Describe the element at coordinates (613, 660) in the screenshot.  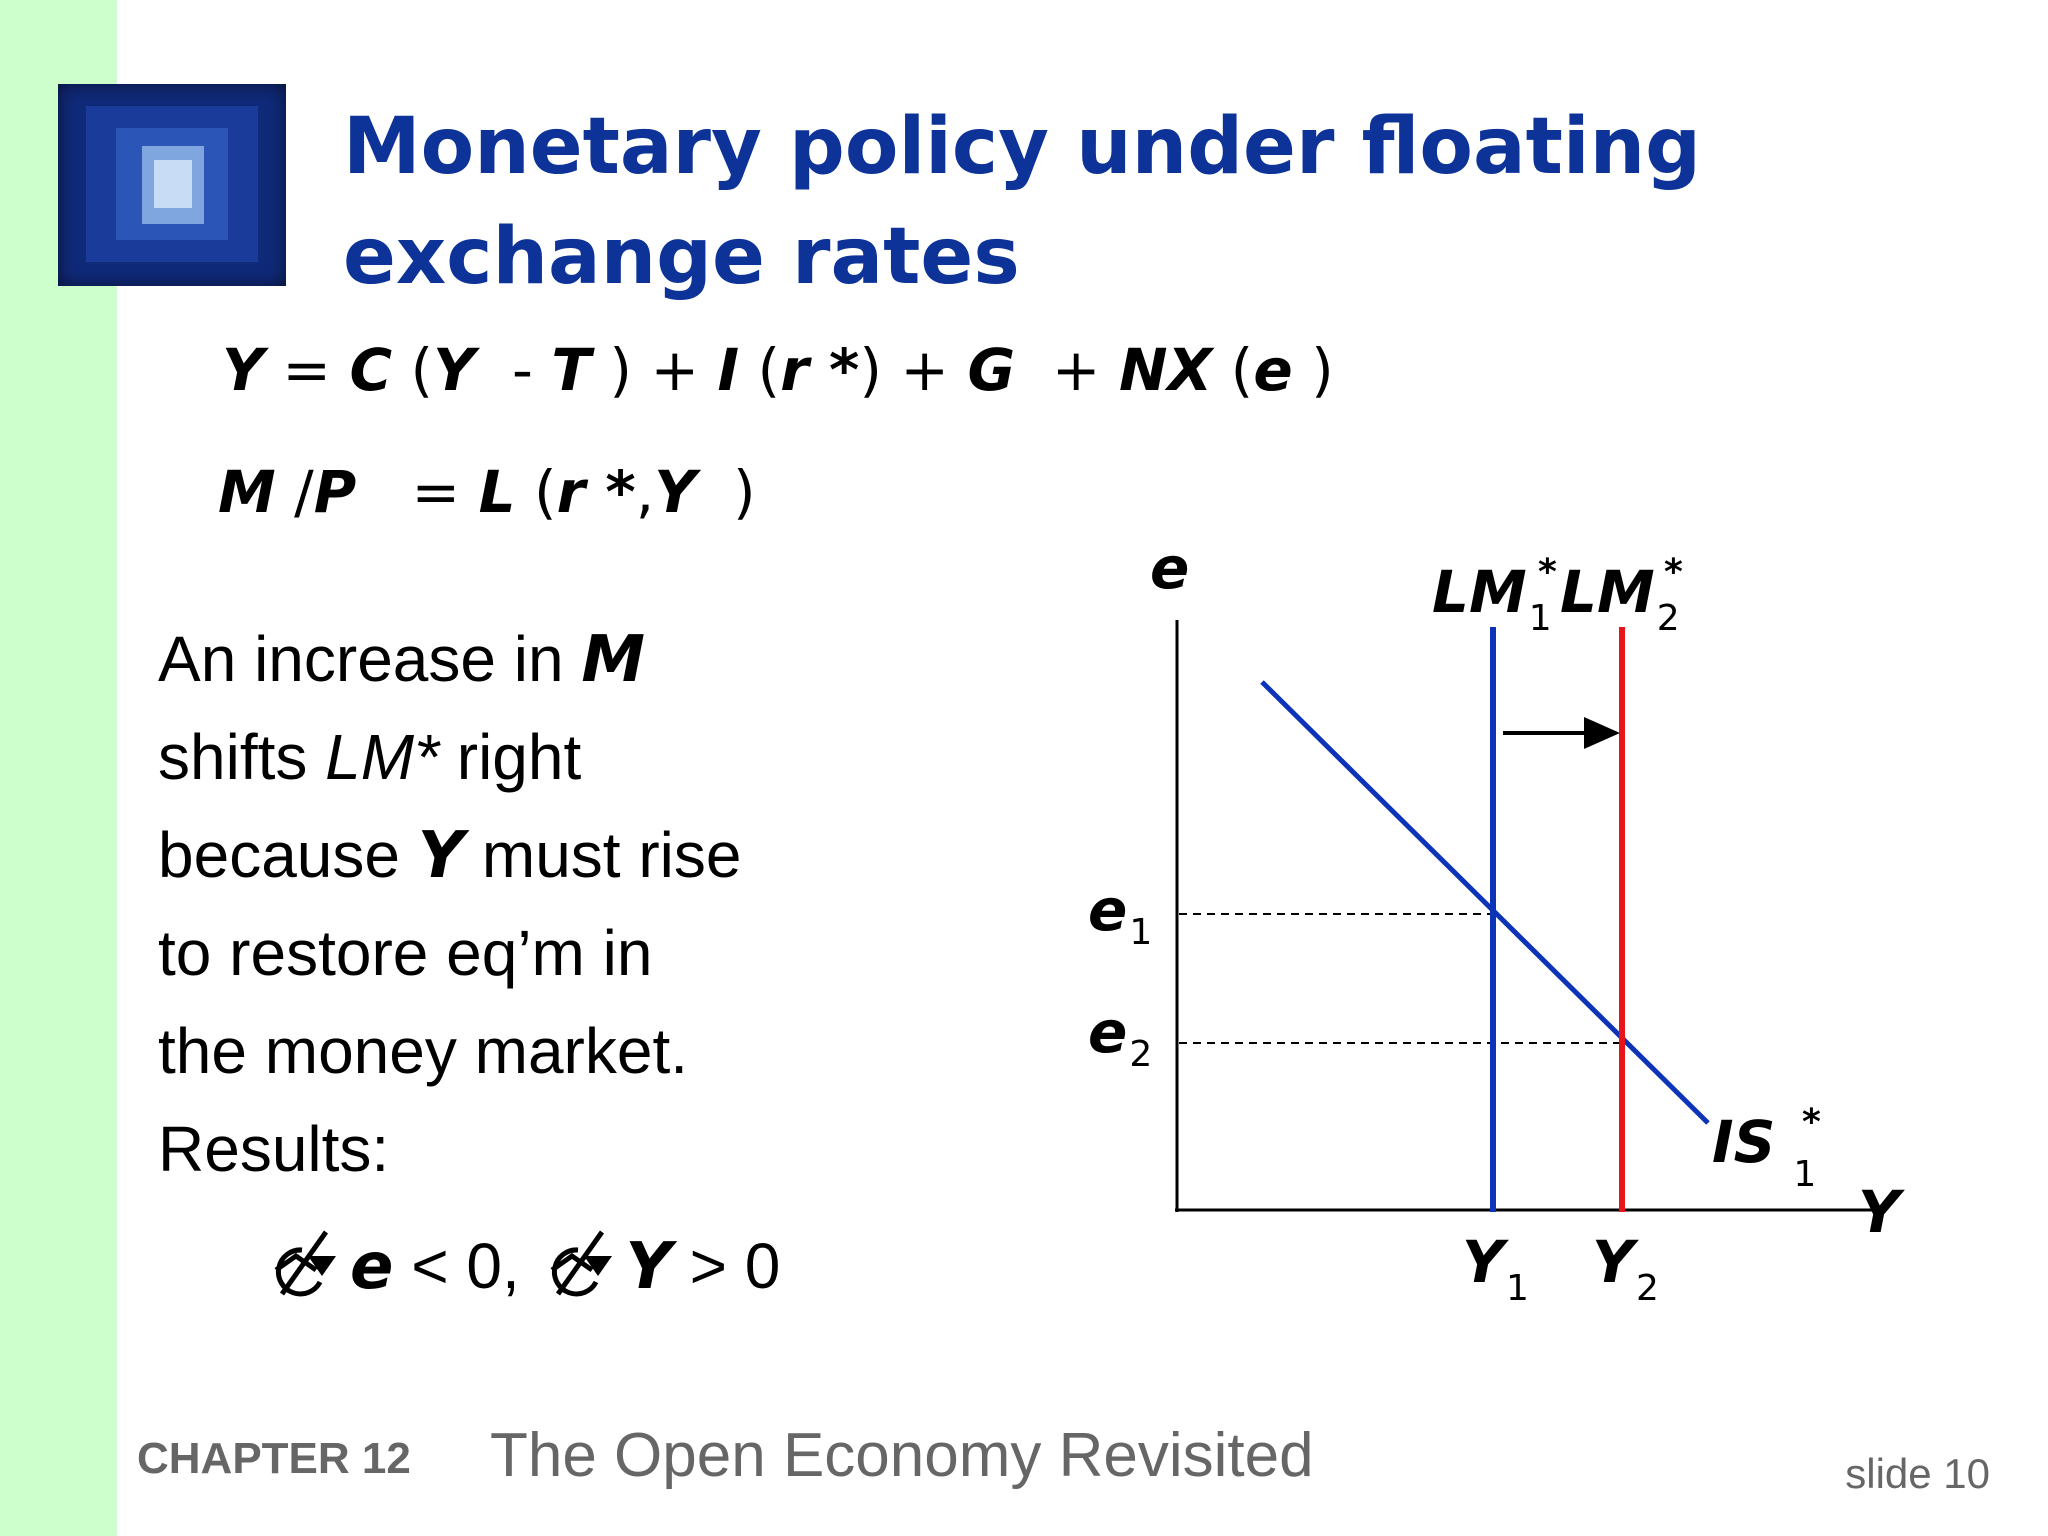
I see `text-l1b: M` at that location.